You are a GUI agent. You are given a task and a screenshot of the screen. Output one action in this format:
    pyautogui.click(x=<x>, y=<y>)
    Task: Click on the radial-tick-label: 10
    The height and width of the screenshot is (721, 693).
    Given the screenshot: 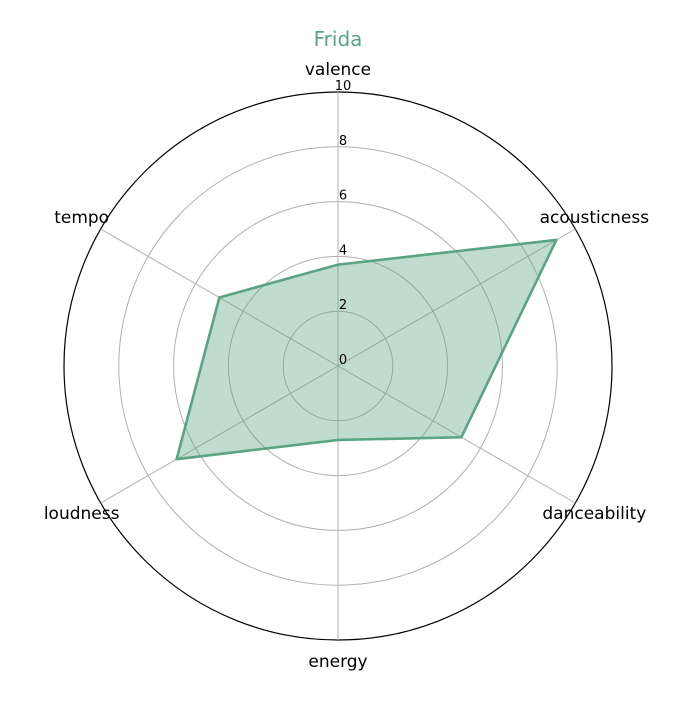 What is the action you would take?
    pyautogui.click(x=343, y=86)
    